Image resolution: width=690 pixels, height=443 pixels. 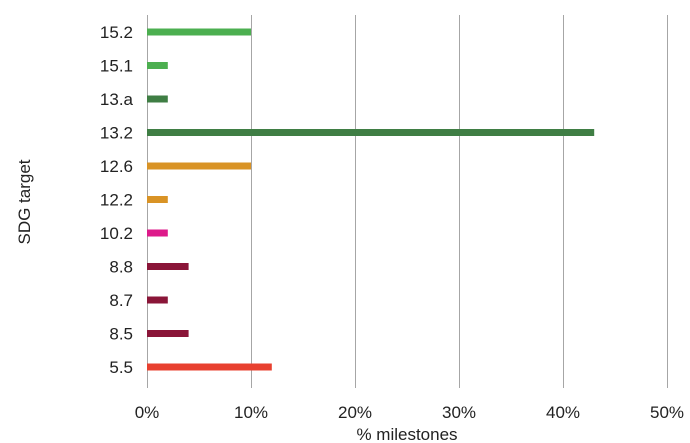 I want to click on category-label-13.a: 13.a, so click(x=117, y=99).